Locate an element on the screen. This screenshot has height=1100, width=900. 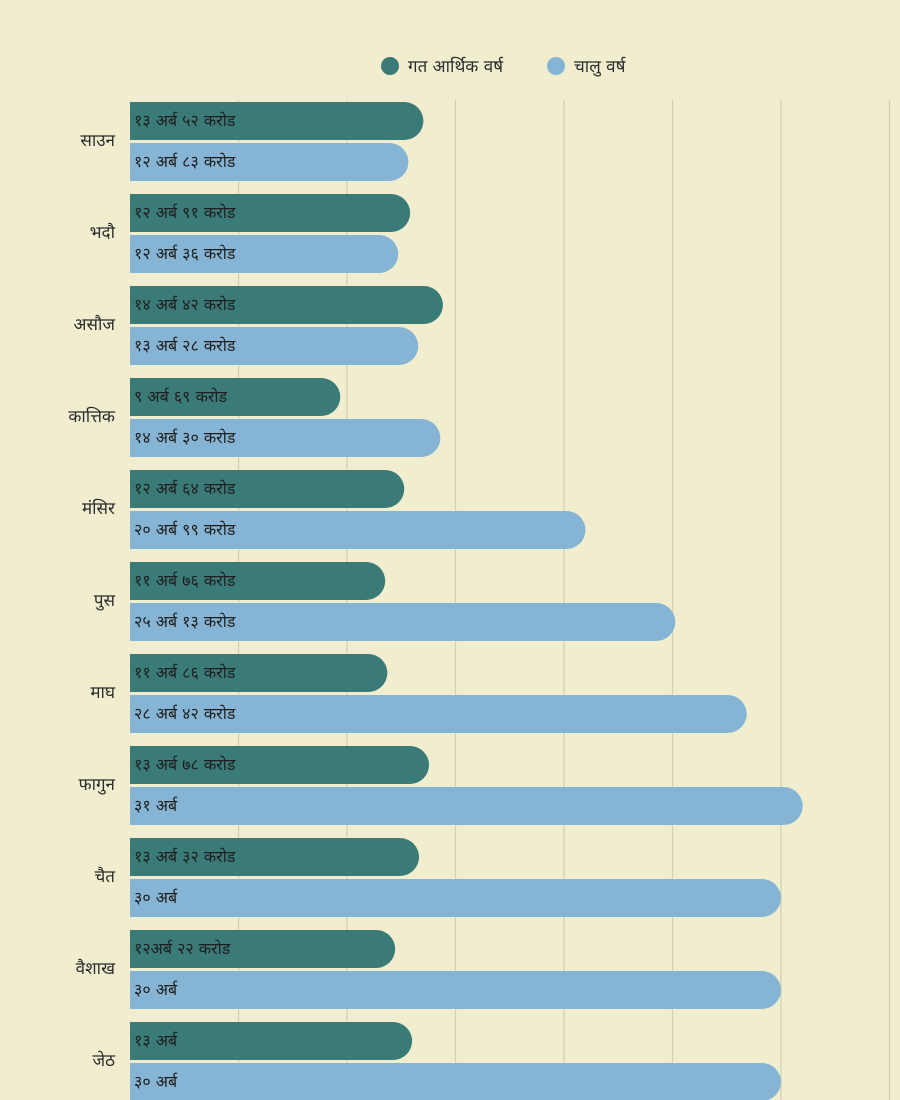
bar-value-label: १२ अर्ब ३६ करोड is located at coordinates (185, 253).